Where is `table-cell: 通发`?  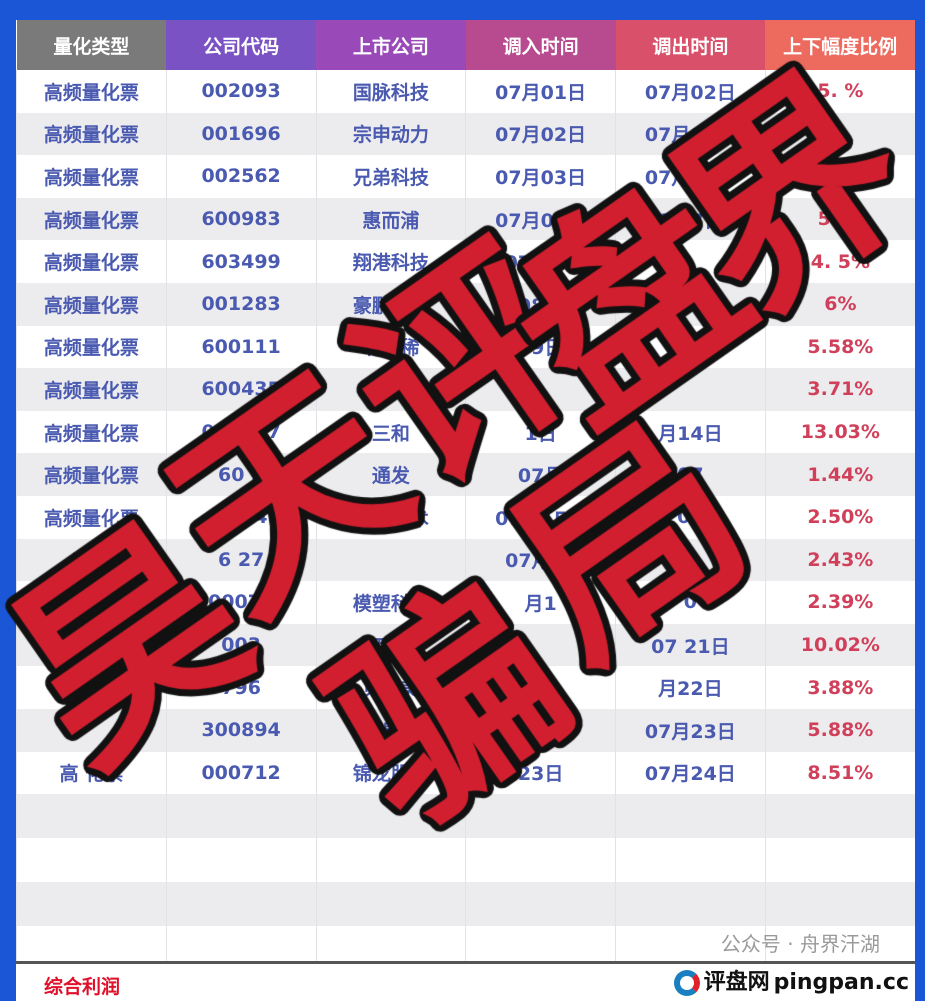 table-cell: 通发 is located at coordinates (390, 474).